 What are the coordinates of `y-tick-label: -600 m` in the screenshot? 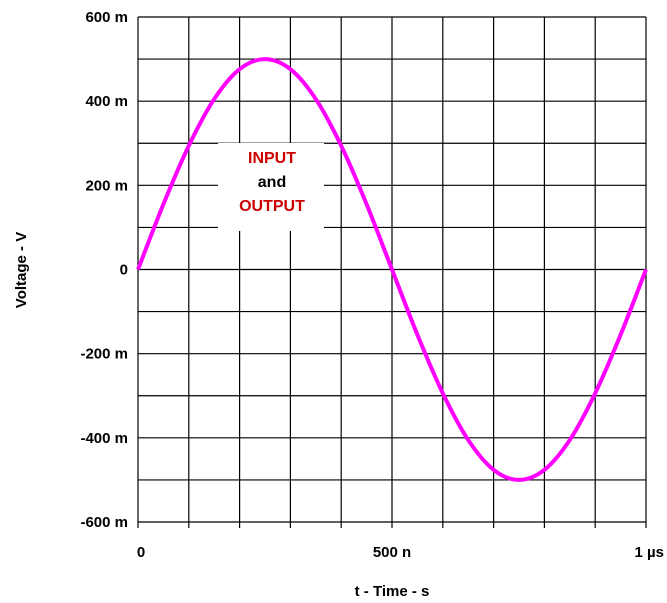 It's located at (104, 522).